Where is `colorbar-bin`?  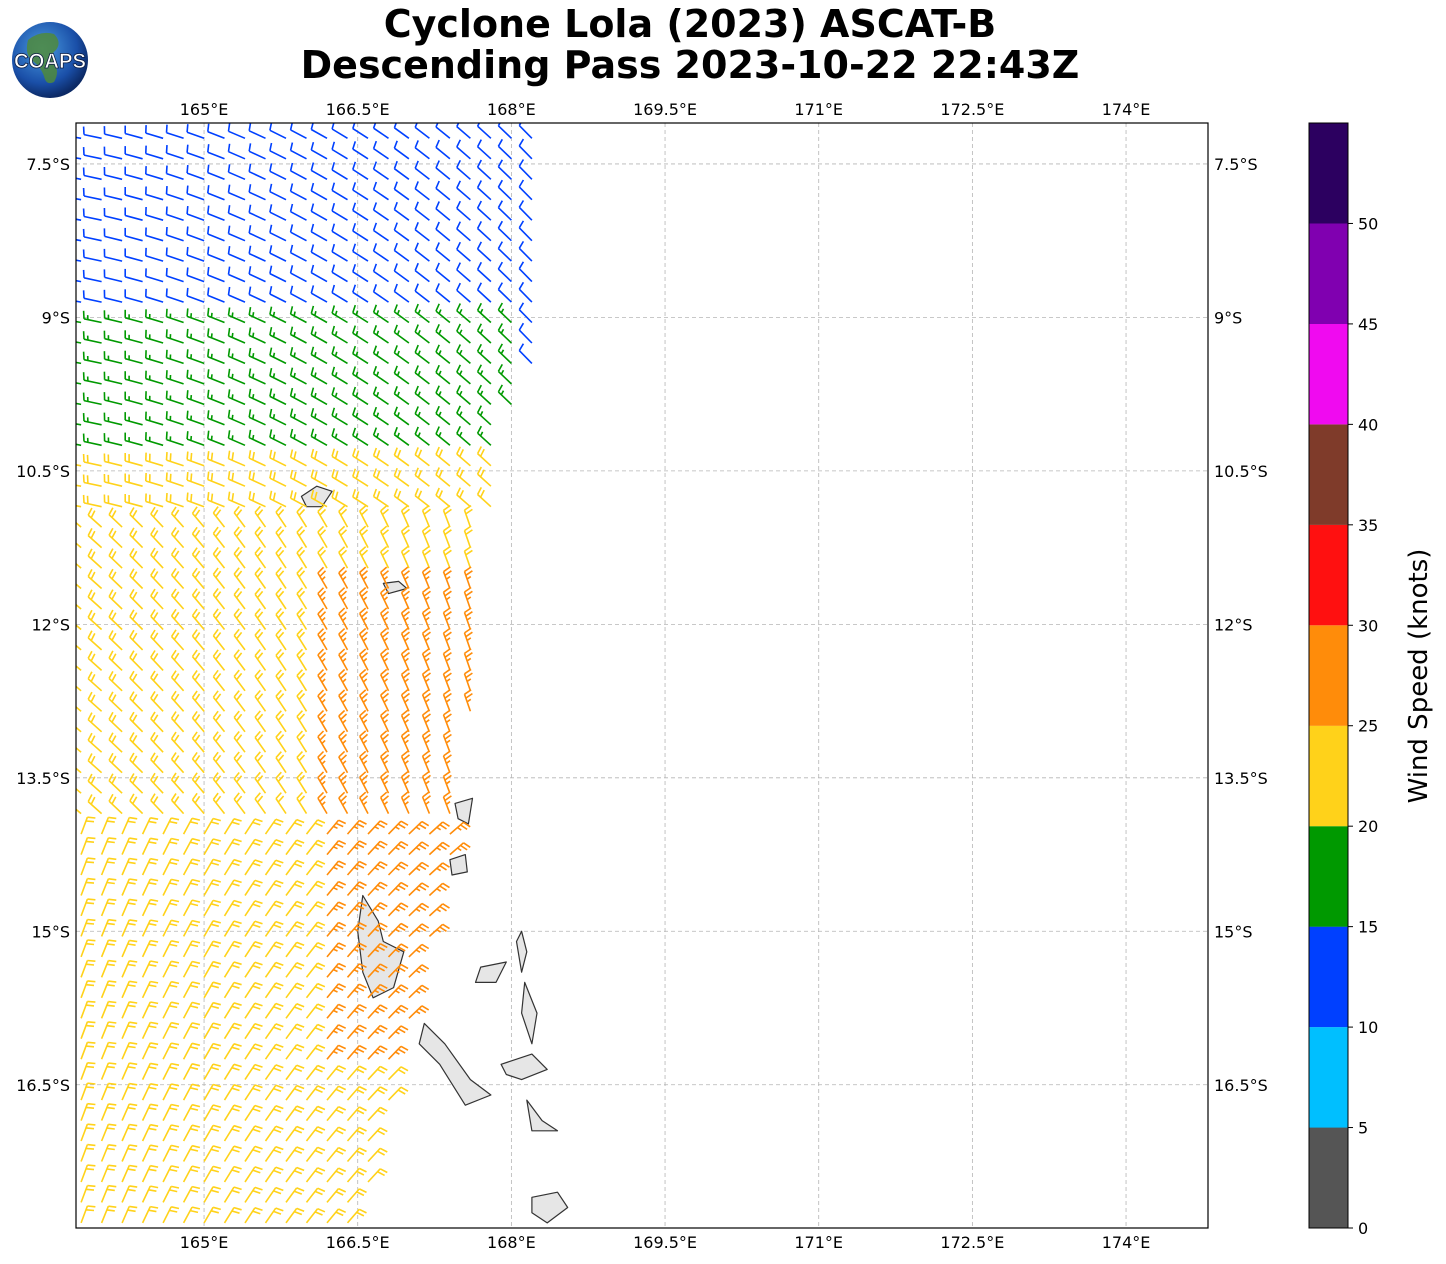
colorbar-bin is located at coordinates (1328, 977).